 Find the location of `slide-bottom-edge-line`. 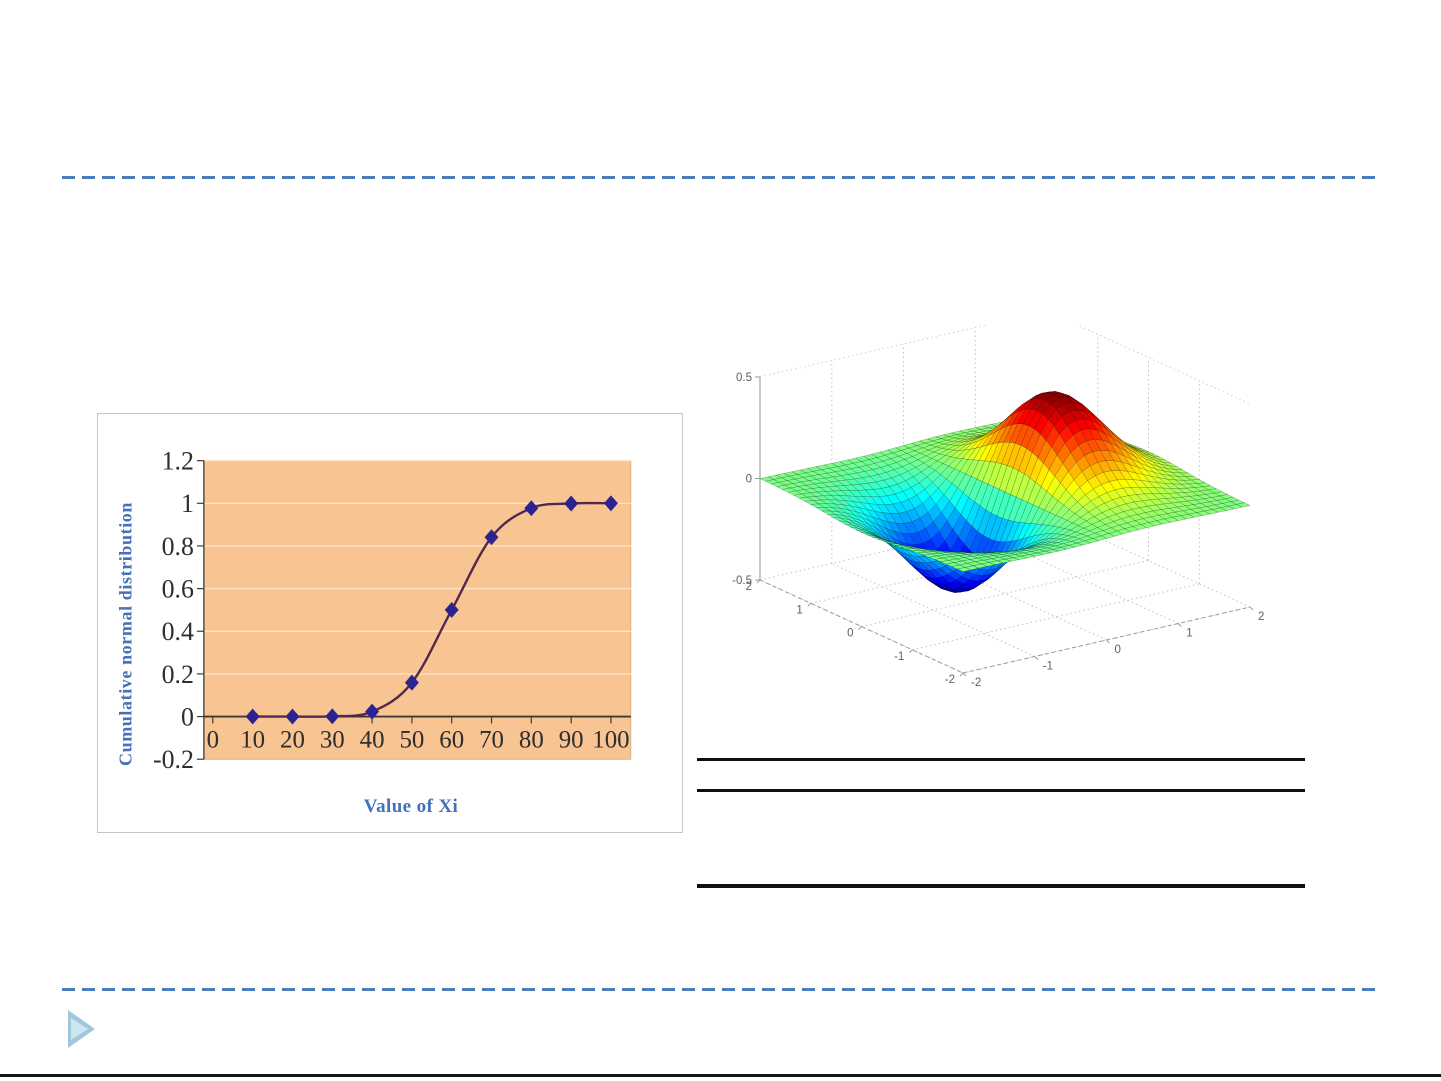

slide-bottom-edge-line is located at coordinates (720, 1075).